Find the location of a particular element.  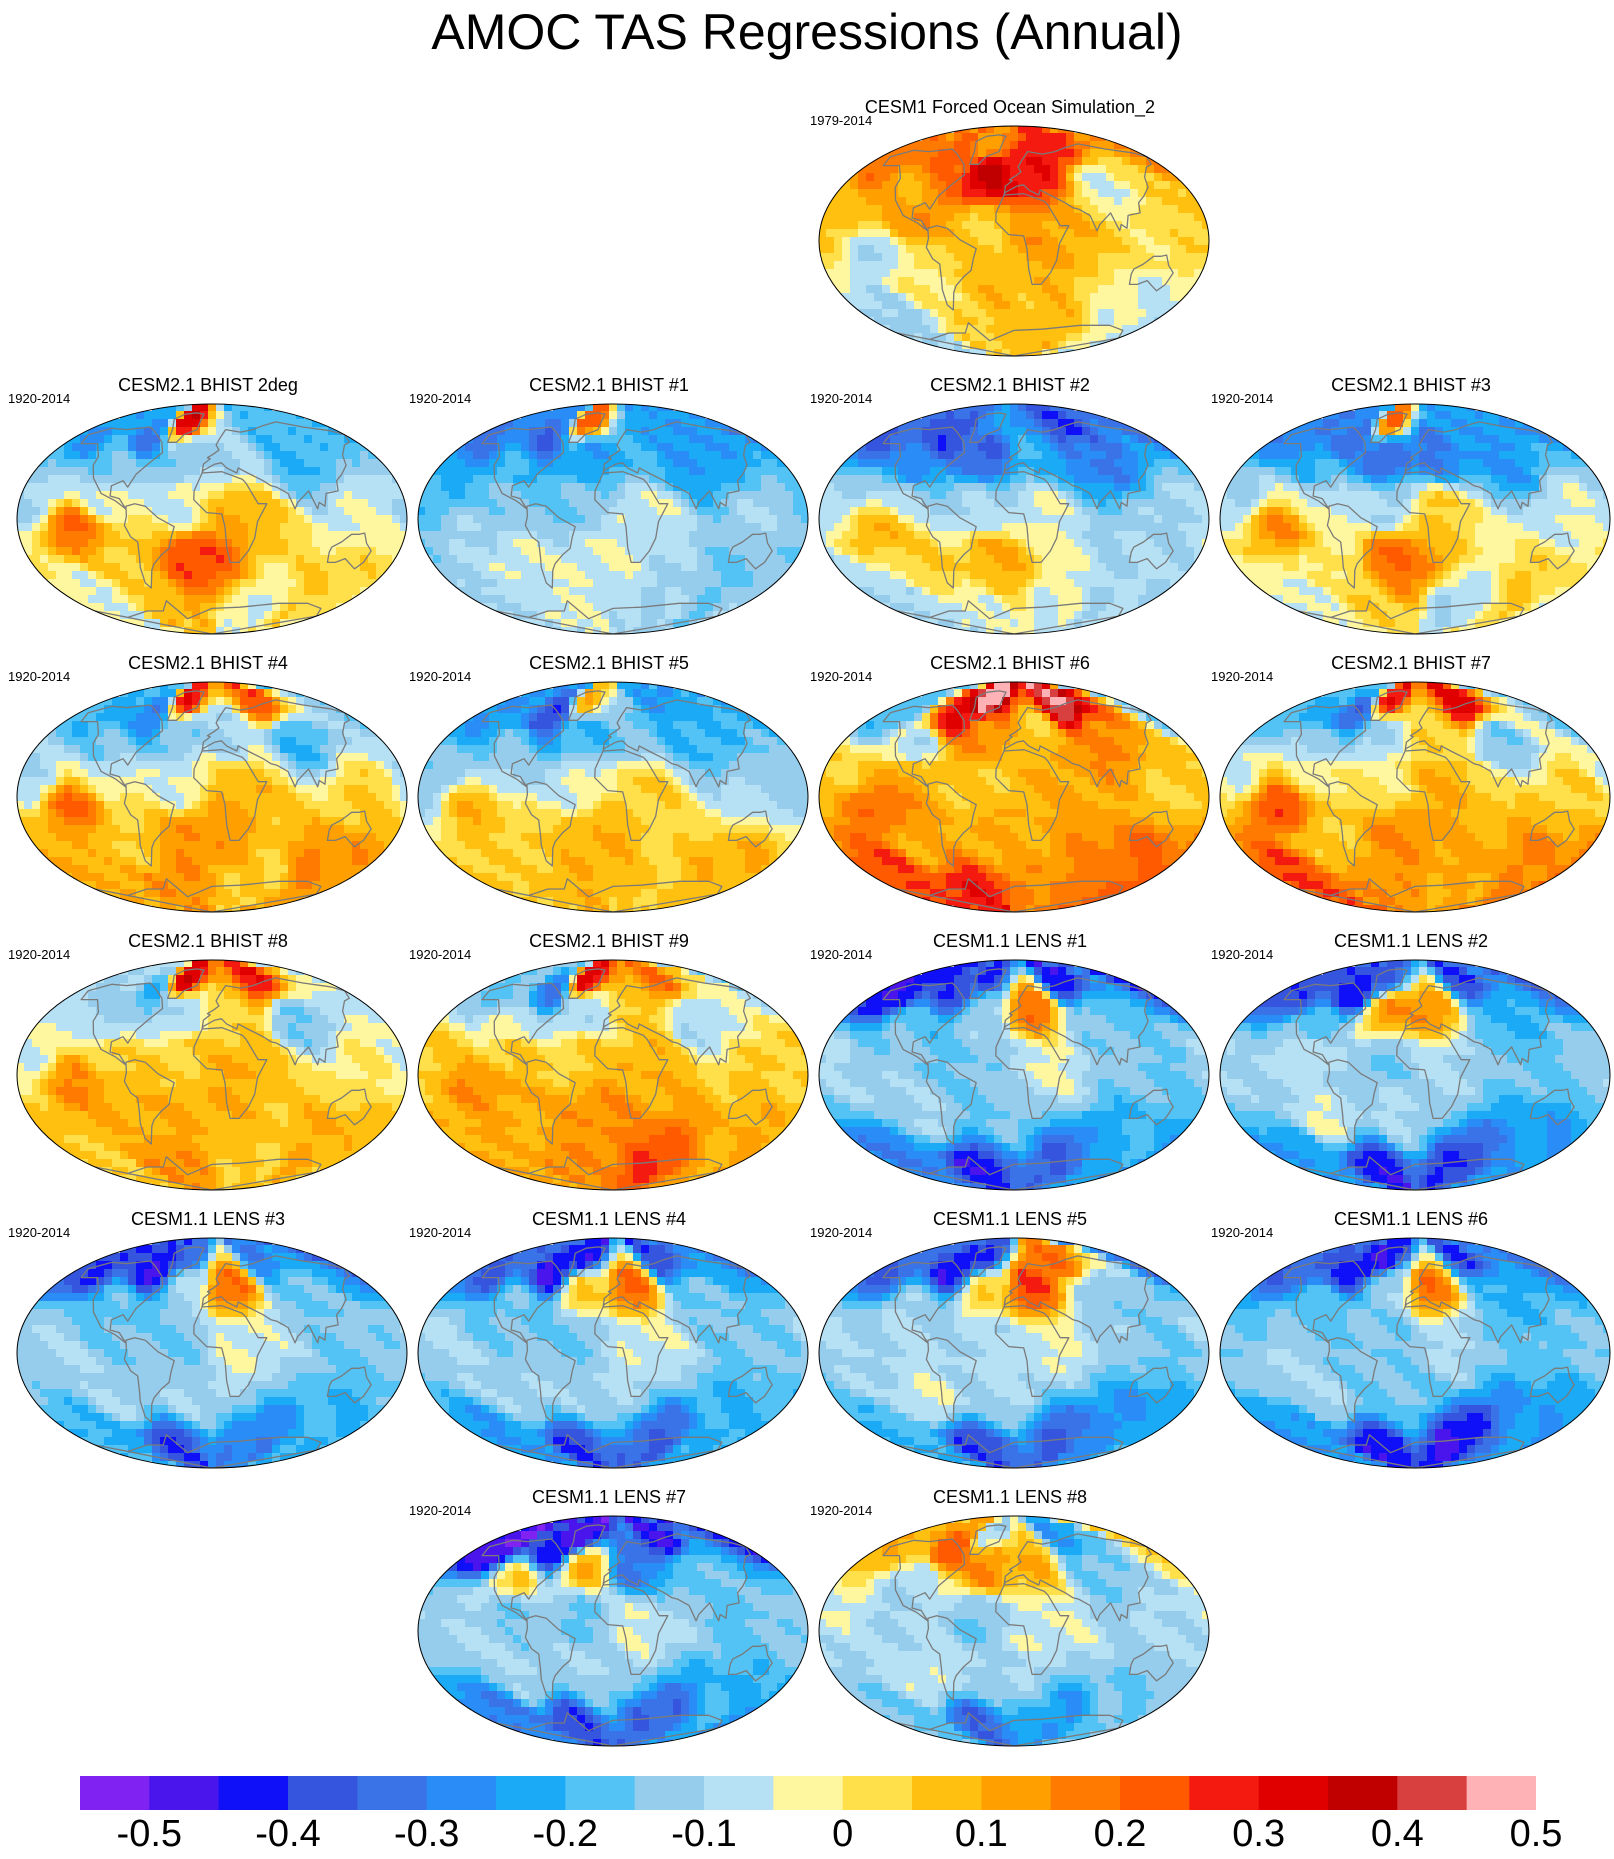

panel-18: CESM1.1 LENS #8 1920-2014 is located at coordinates (1010, 1617).